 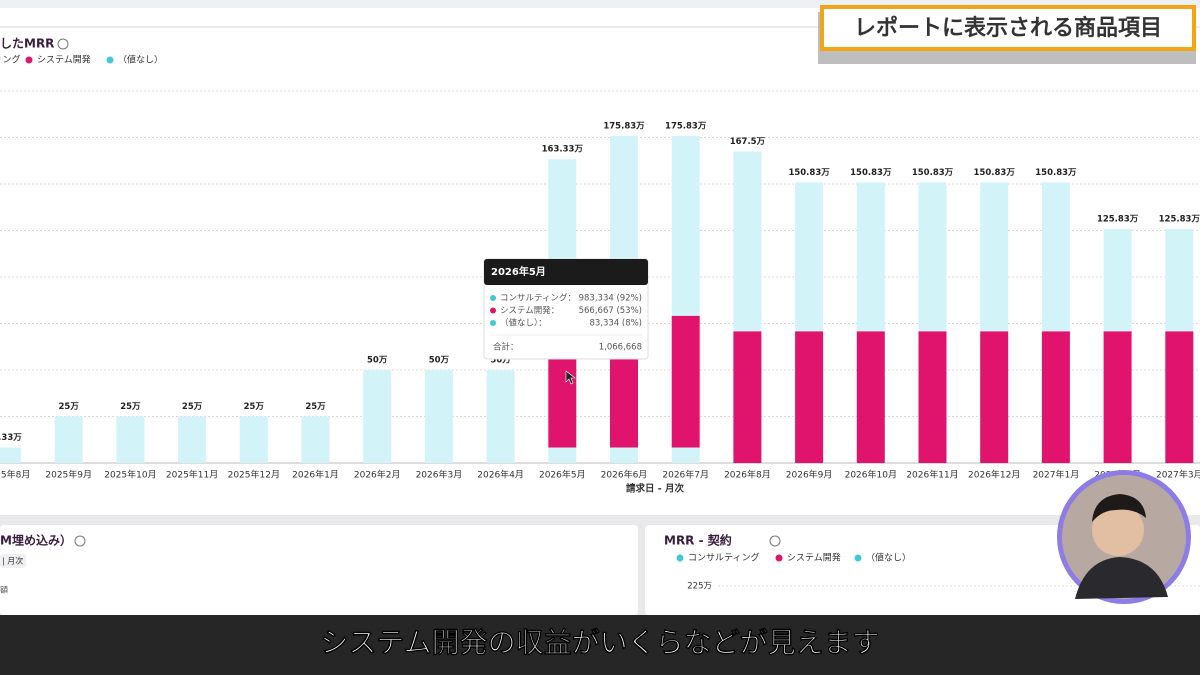 What do you see at coordinates (747, 475) in the screenshot?
I see `x-tick-label: 2026年8月` at bounding box center [747, 475].